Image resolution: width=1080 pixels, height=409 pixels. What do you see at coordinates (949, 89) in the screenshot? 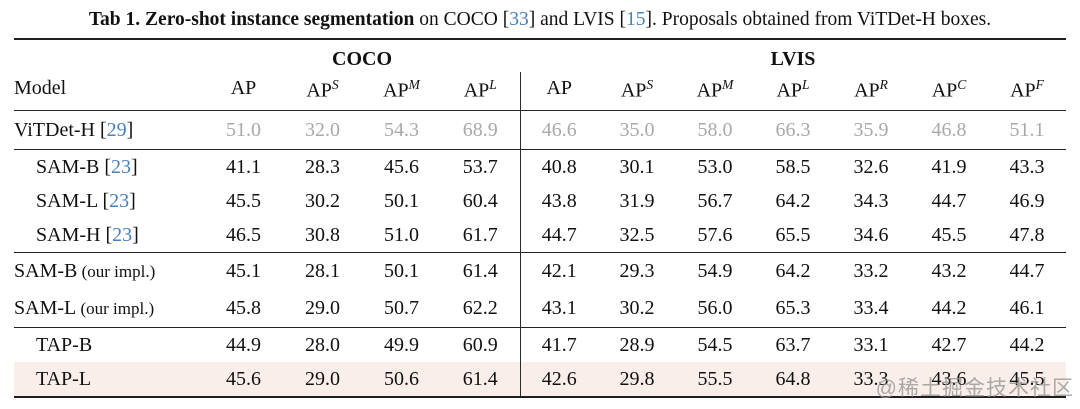
I see `column-header-ap-c: APC` at bounding box center [949, 89].